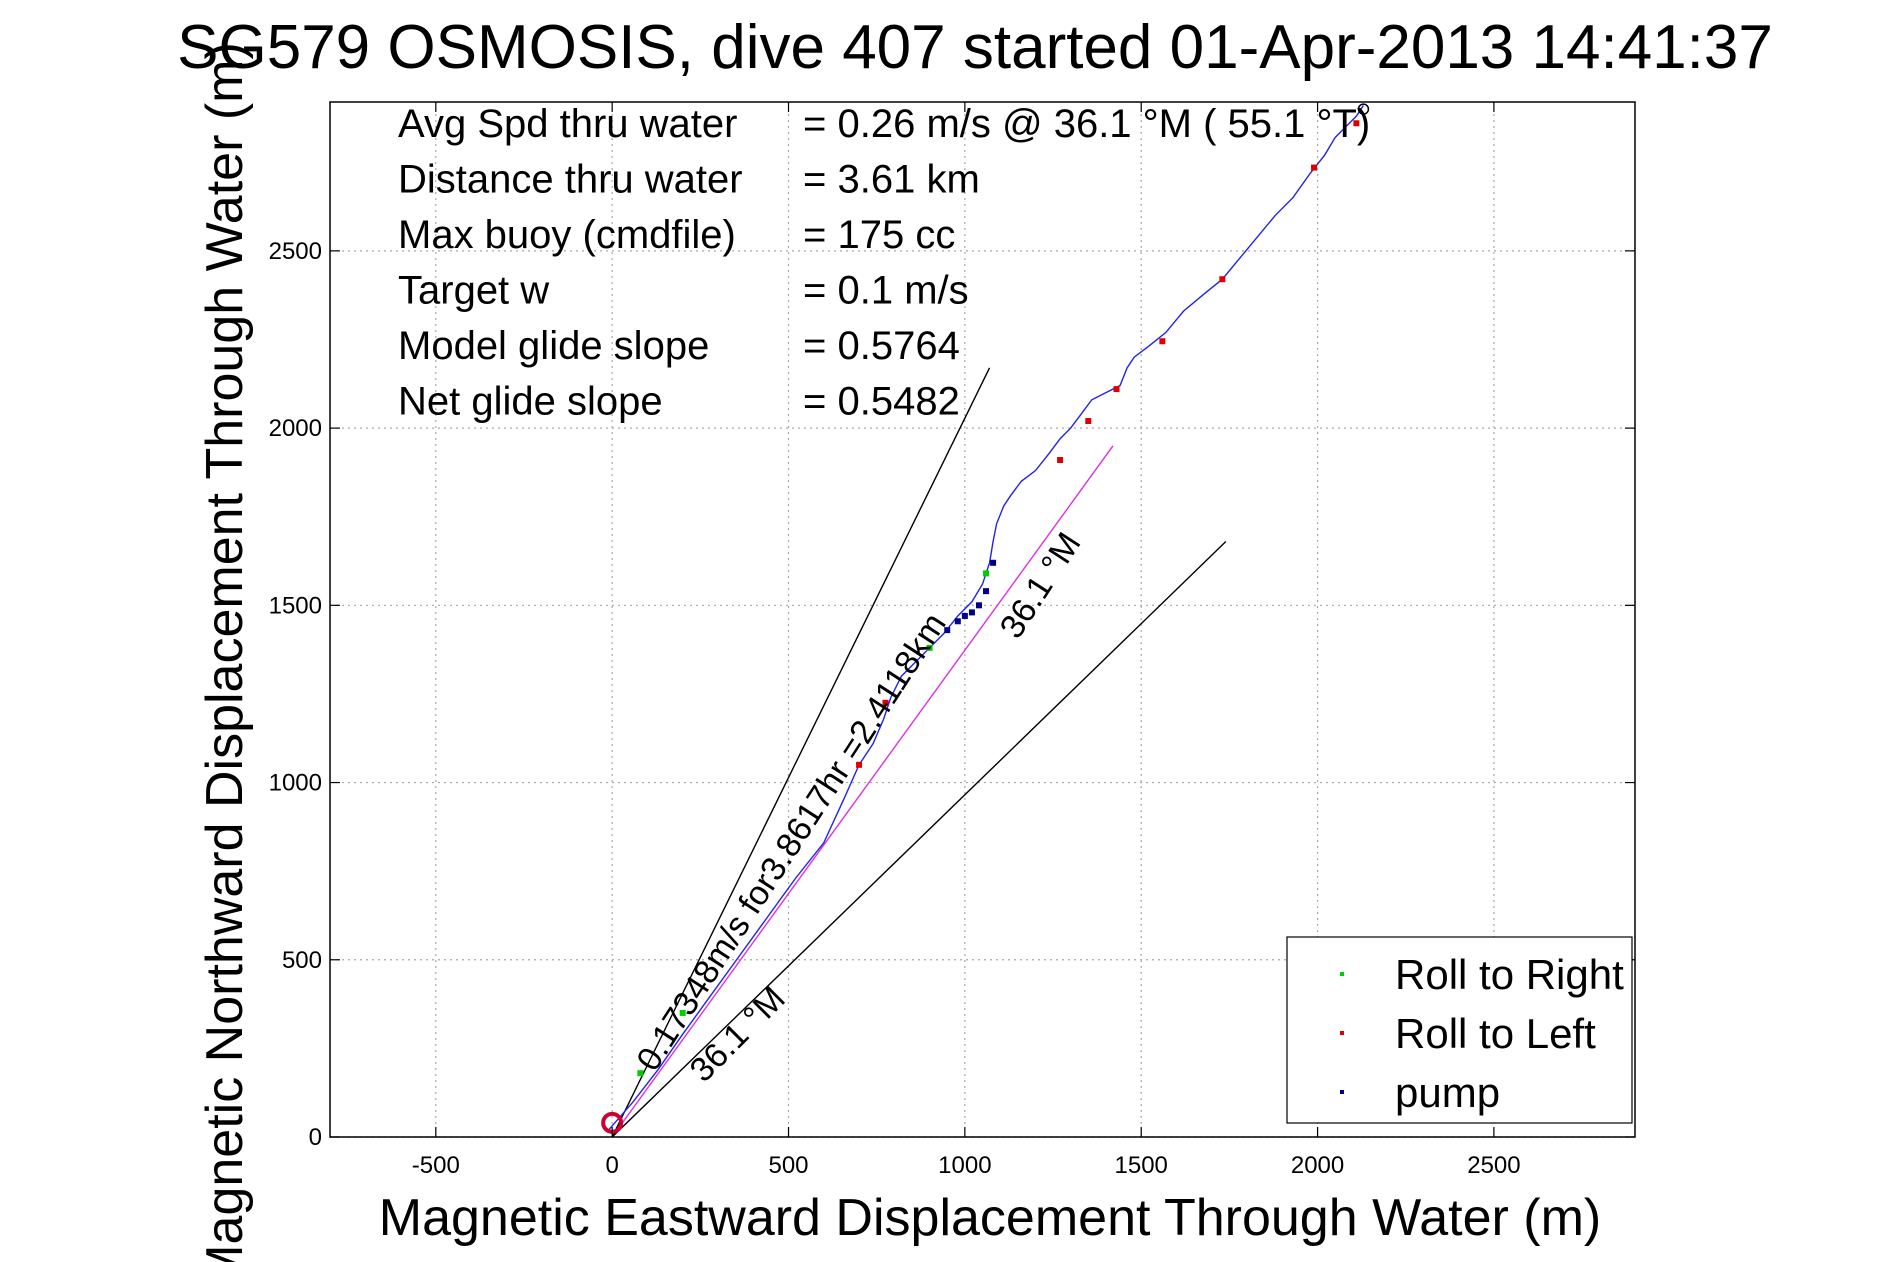 This screenshot has height=1262, width=1891. I want to click on legend-label-pump: pump, so click(1447, 1092).